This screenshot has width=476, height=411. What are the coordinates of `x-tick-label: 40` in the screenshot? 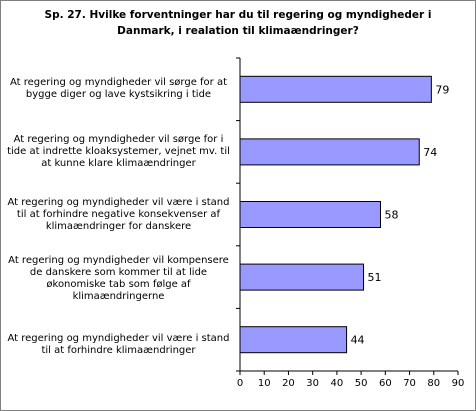 It's located at (337, 383).